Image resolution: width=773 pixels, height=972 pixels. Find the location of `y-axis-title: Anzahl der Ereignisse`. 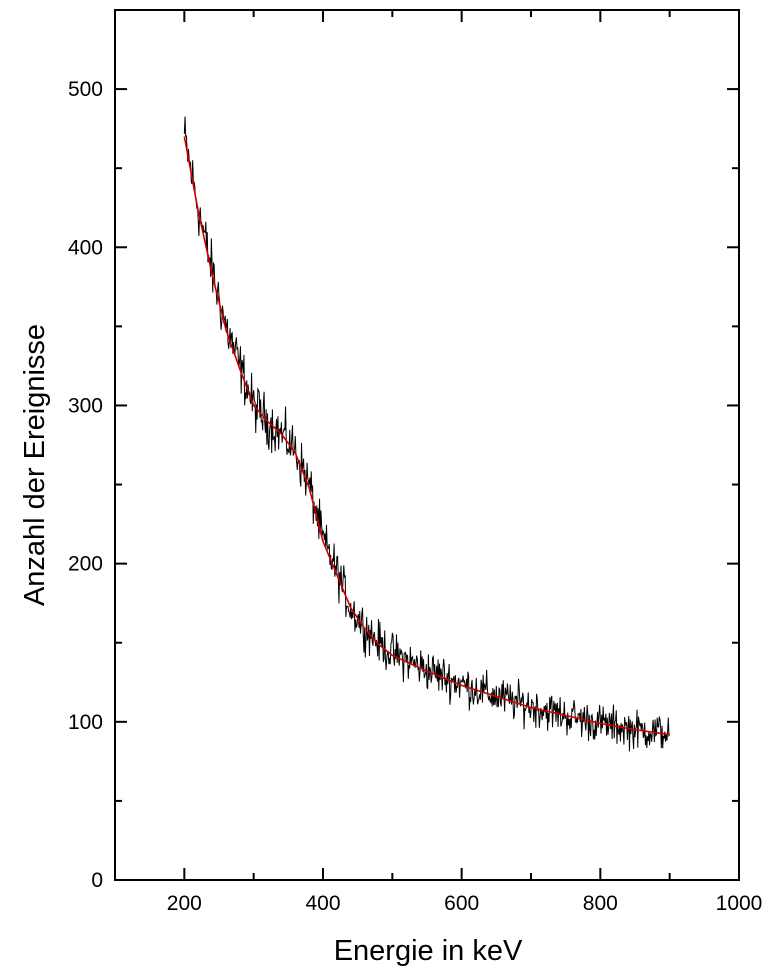

y-axis-title: Anzahl der Ereignisse is located at coordinates (35, 465).